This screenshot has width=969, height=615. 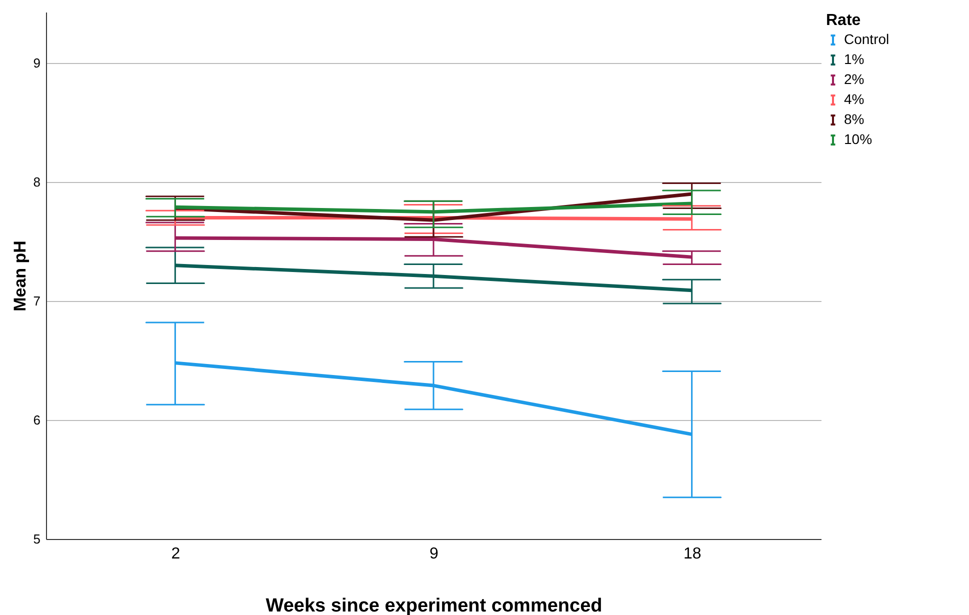 What do you see at coordinates (36, 182) in the screenshot?
I see `y-tick-label: 8` at bounding box center [36, 182].